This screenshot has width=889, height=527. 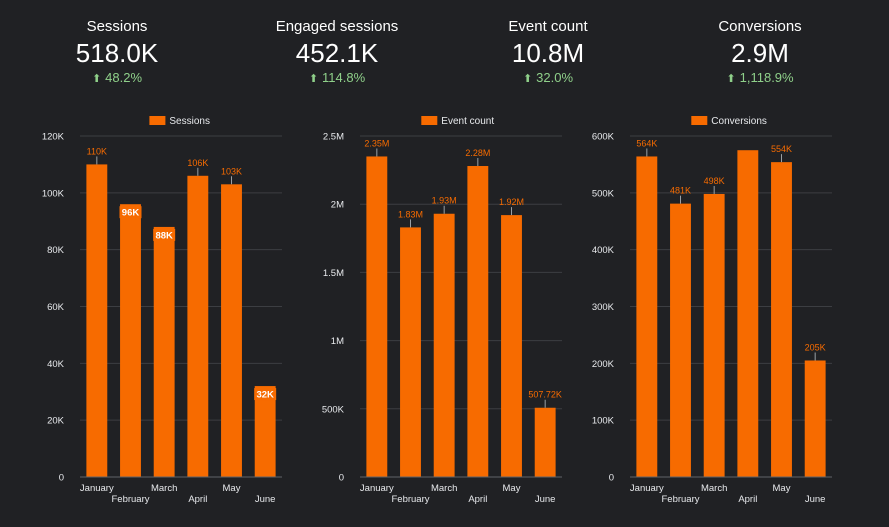 What do you see at coordinates (444, 201) in the screenshot?
I see `data-label: 1.93M` at bounding box center [444, 201].